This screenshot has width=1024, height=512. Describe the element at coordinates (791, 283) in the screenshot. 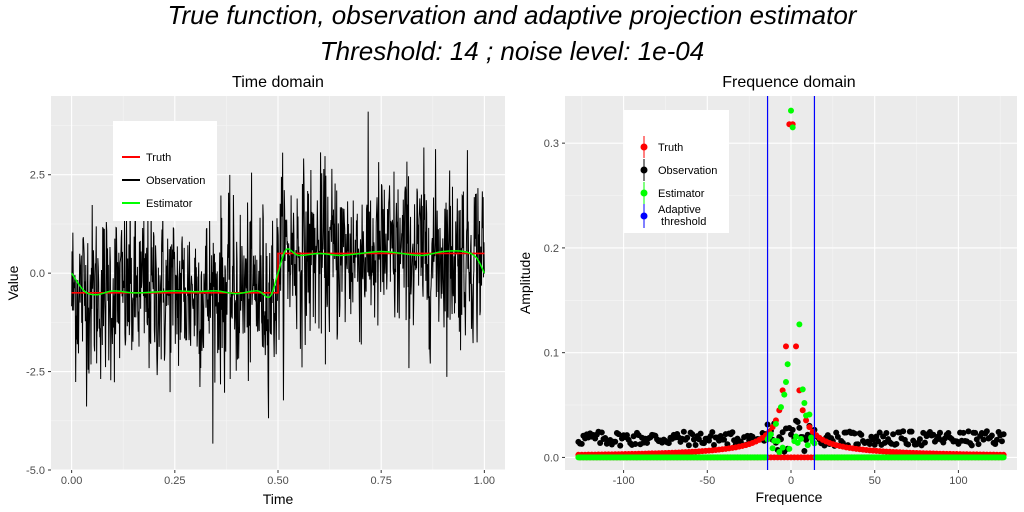

I see `adaptive-threshold-lines` at that location.